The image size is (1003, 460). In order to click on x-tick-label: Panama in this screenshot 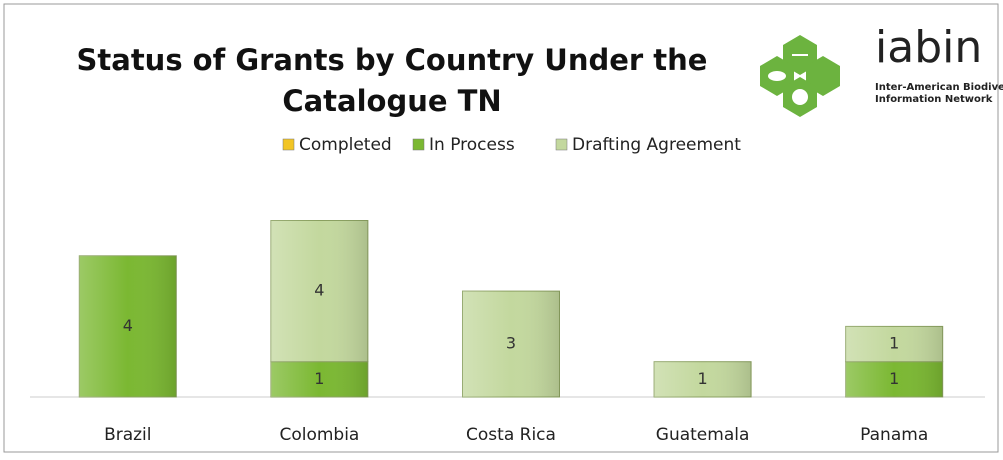, I will do `click(894, 435)`.